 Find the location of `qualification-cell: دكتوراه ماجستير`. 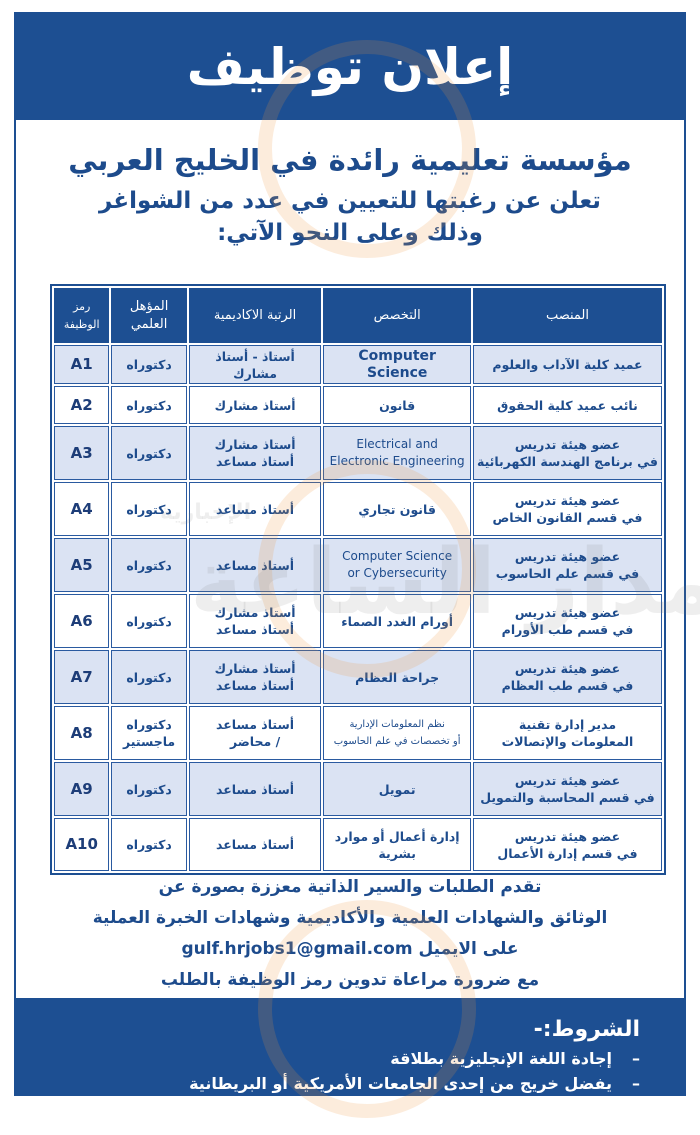

qualification-cell: دكتوراه ماجستير is located at coordinates (149, 733).